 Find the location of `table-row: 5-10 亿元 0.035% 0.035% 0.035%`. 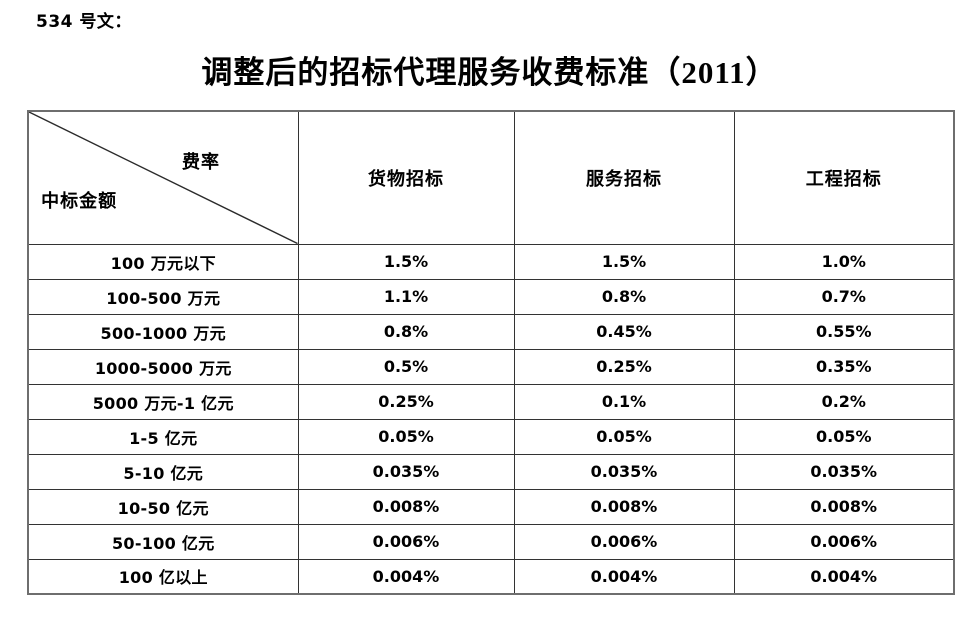

table-row: 5-10 亿元 0.035% 0.035% 0.035% is located at coordinates (491, 471).